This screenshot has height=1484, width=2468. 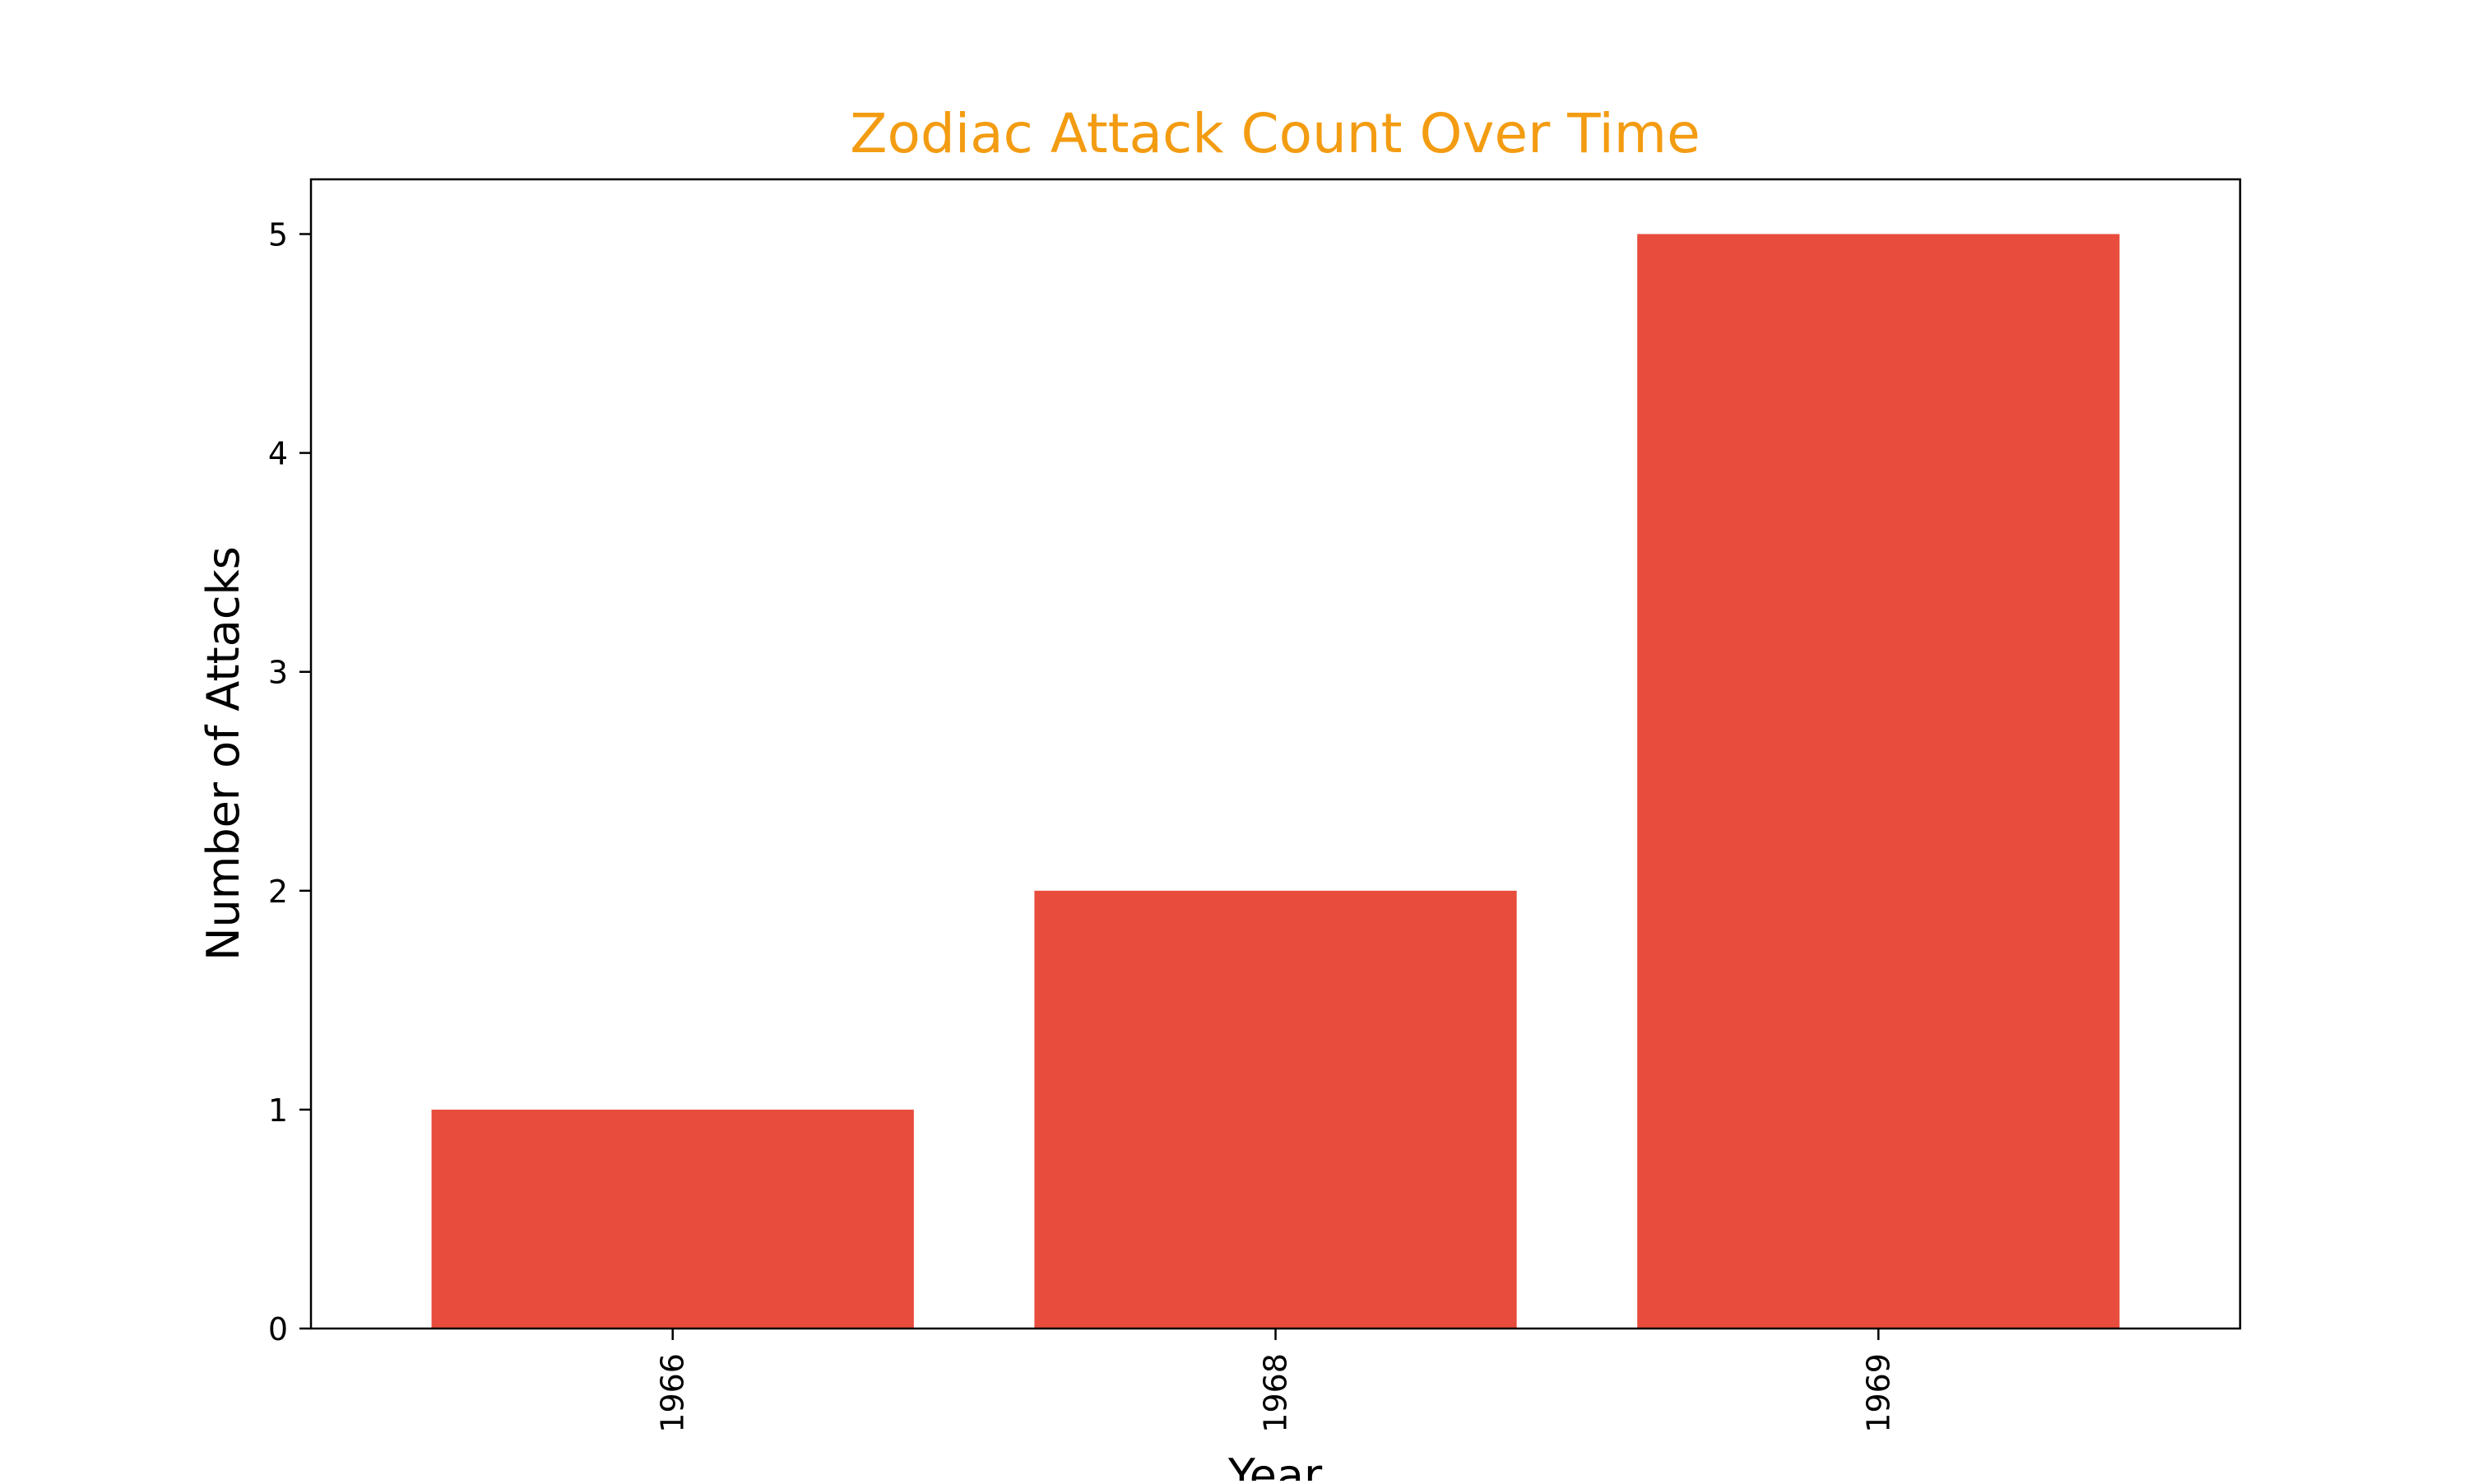 What do you see at coordinates (672, 1219) in the screenshot?
I see `bar-1966` at bounding box center [672, 1219].